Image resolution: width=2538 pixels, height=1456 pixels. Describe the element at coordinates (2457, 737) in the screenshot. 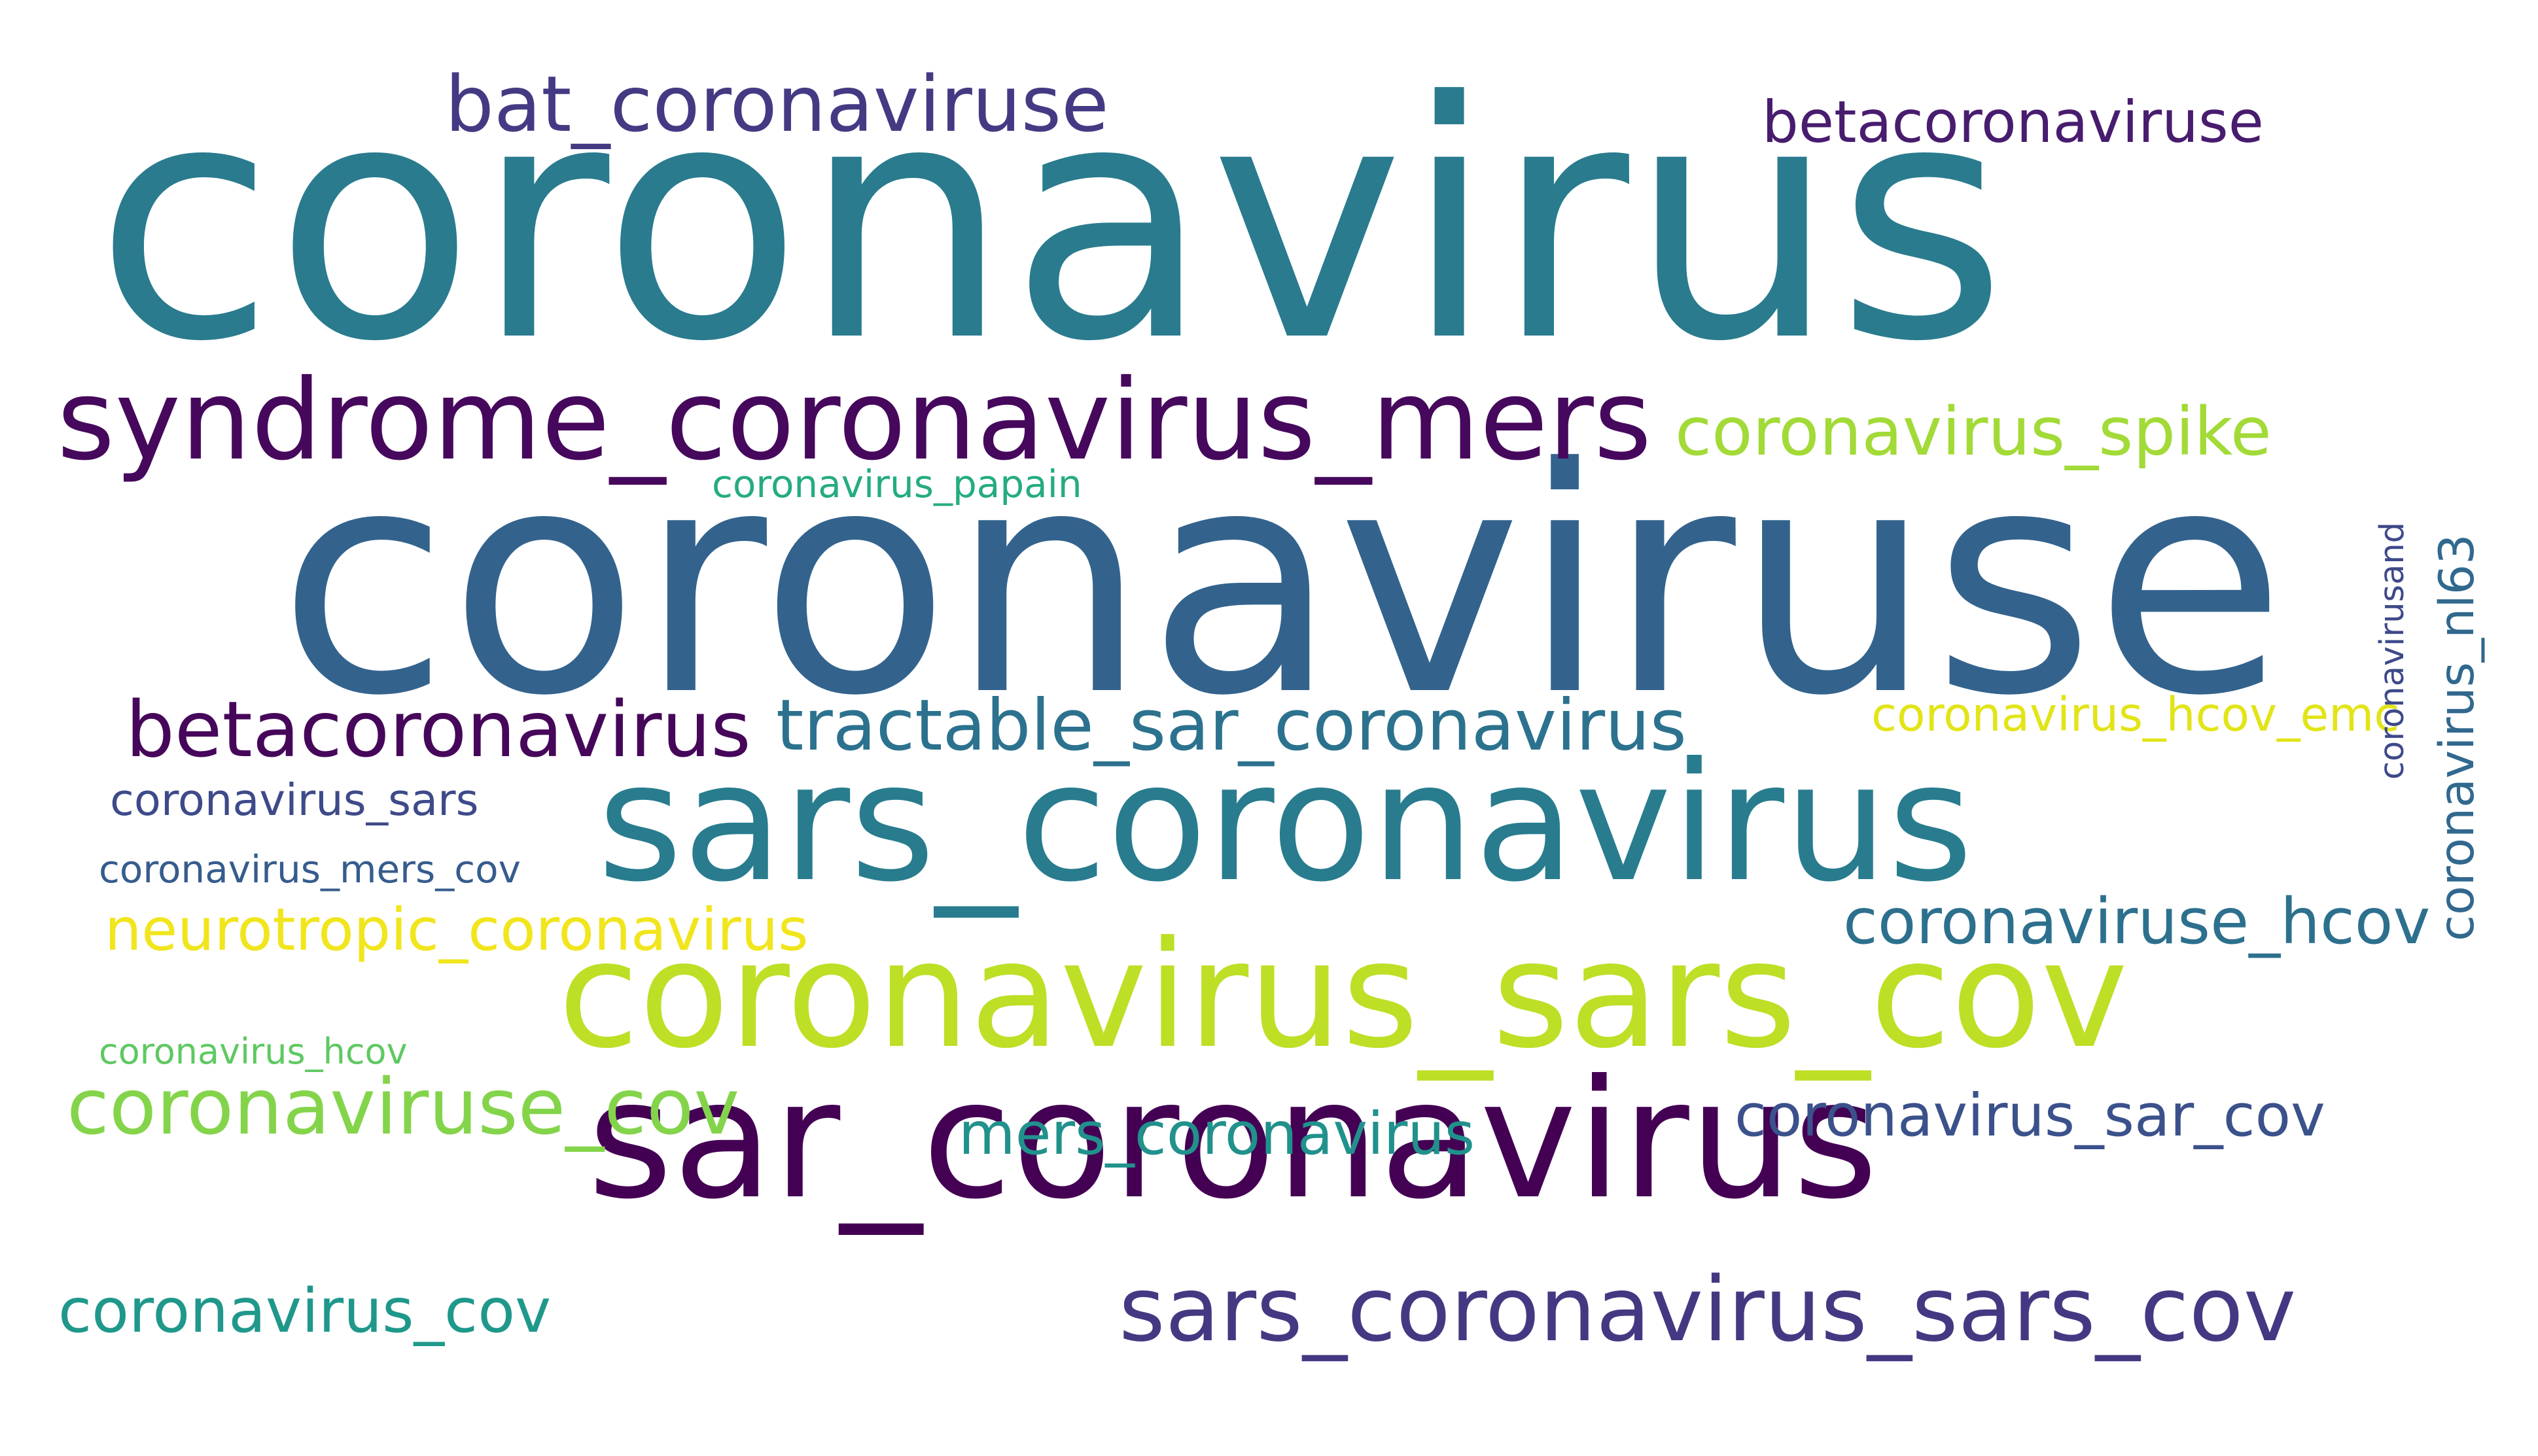

I see `word-vertical: coronavirus_nl63` at that location.